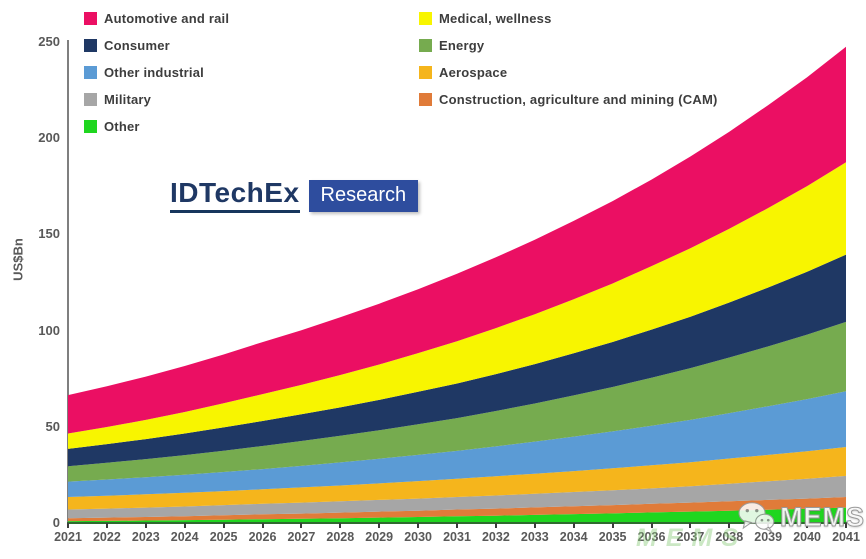 The image size is (866, 559). What do you see at coordinates (156, 99) in the screenshot?
I see `legend-item: Military` at bounding box center [156, 99].